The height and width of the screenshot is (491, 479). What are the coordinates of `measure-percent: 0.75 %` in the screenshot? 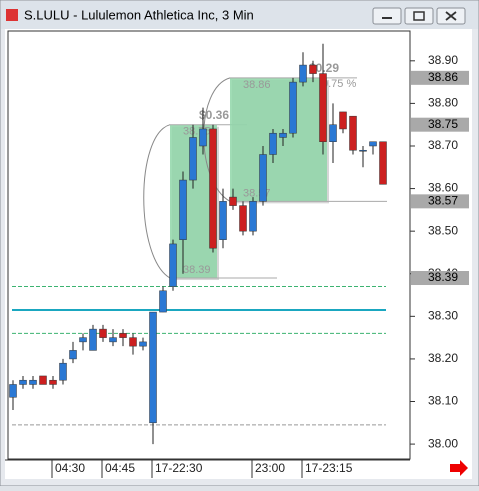 It's located at (339, 84).